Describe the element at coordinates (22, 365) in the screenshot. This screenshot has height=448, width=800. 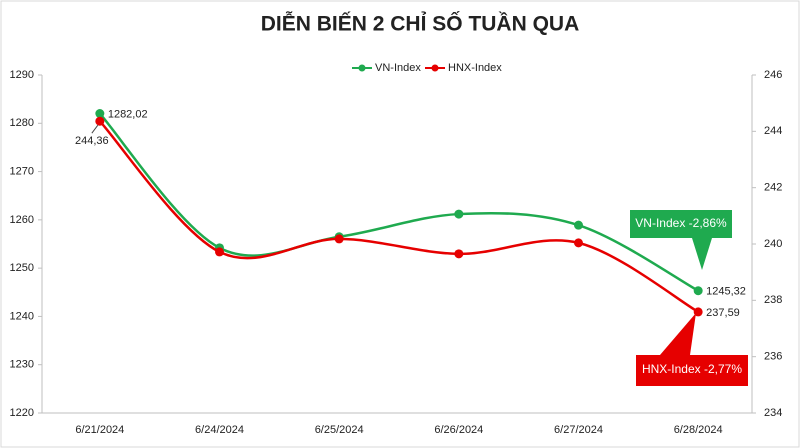
I see `y-tick-label: 1230` at that location.